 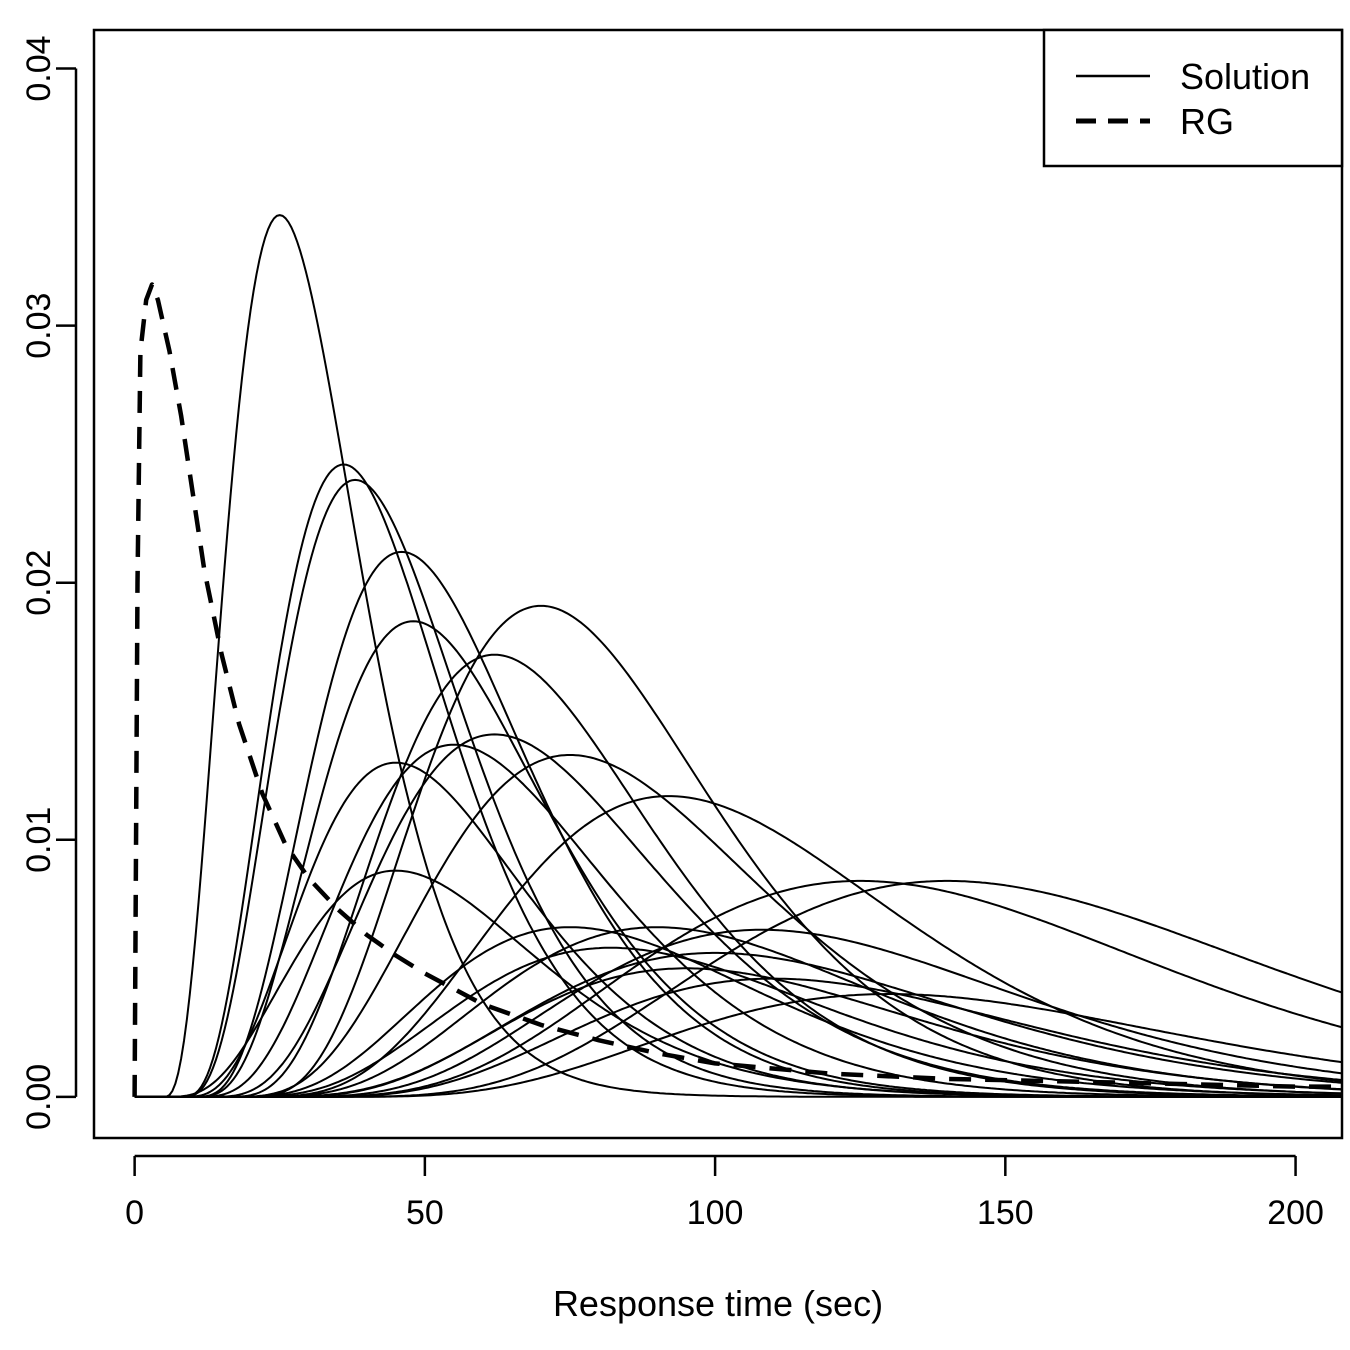 I want to click on y-tick-label: 0.04, so click(x=39, y=68).